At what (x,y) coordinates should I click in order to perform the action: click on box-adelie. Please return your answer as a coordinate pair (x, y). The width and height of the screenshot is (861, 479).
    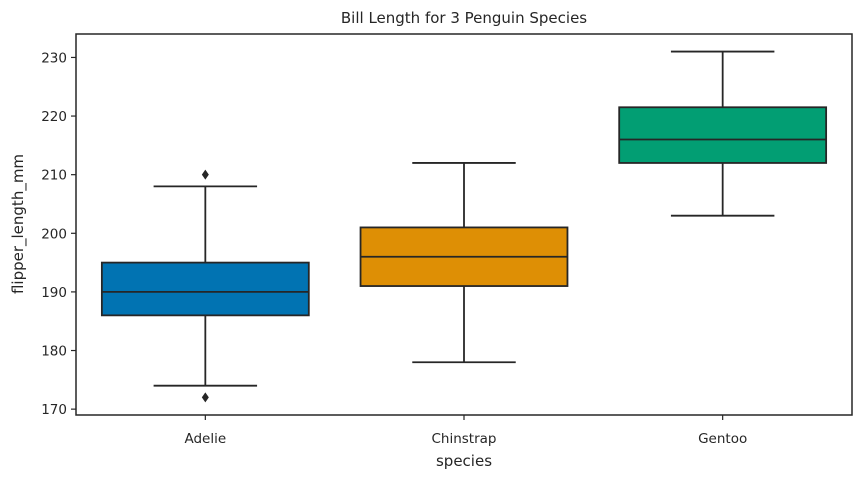
    Looking at the image, I should click on (205, 286).